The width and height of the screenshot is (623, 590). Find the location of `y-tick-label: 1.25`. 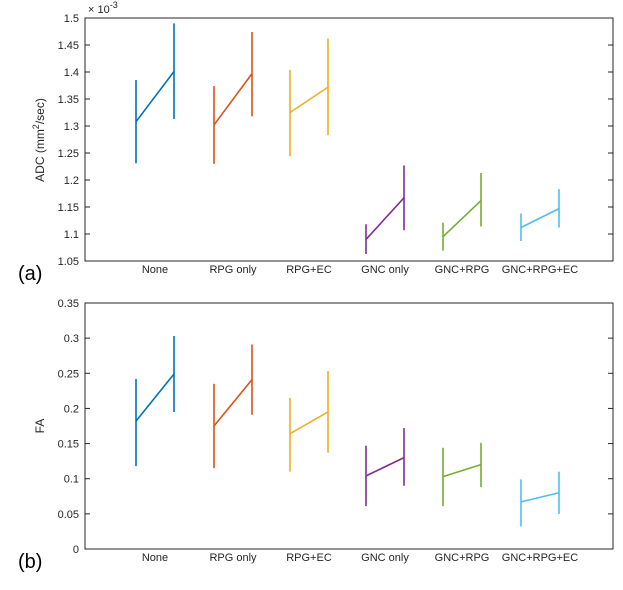

y-tick-label: 1.25 is located at coordinates (68, 154).